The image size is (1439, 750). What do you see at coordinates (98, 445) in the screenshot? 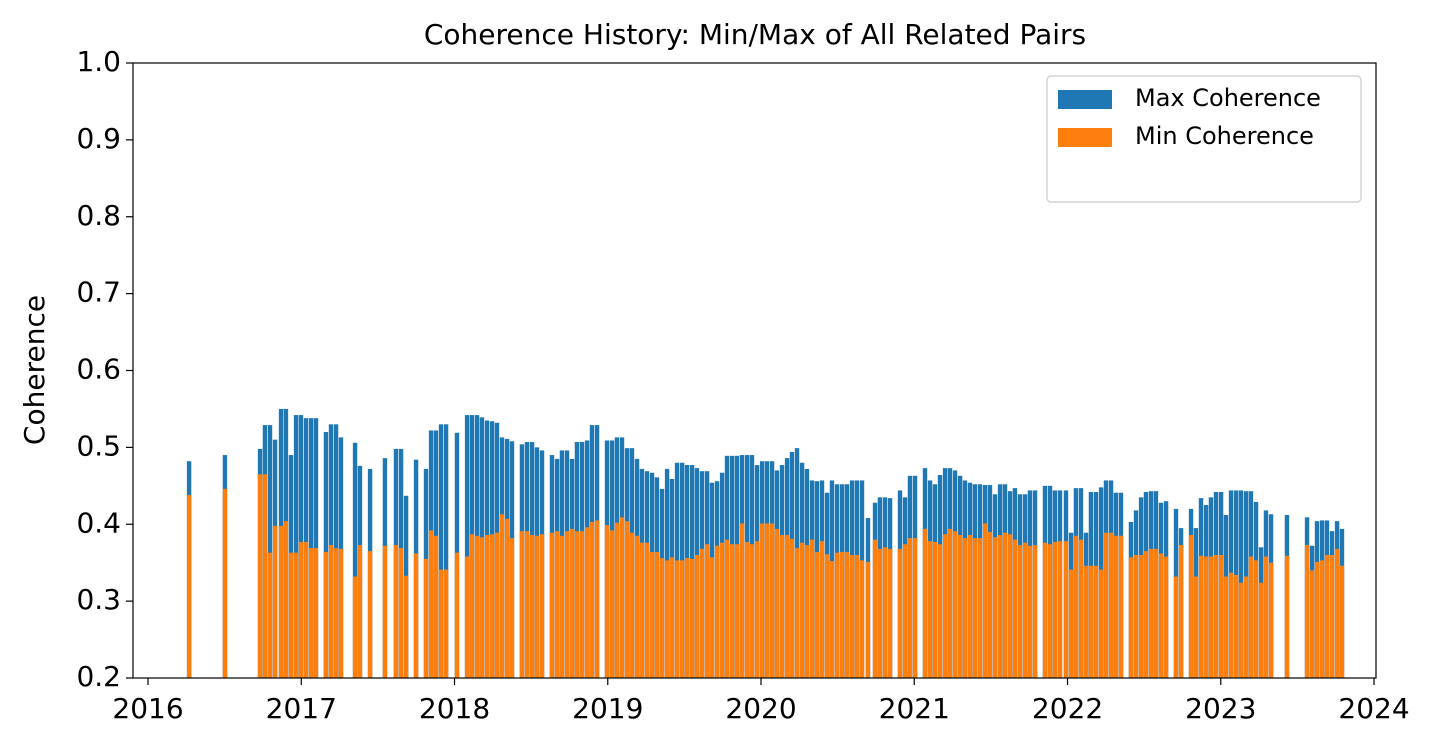
I see `y-tick-label: 0.5` at bounding box center [98, 445].